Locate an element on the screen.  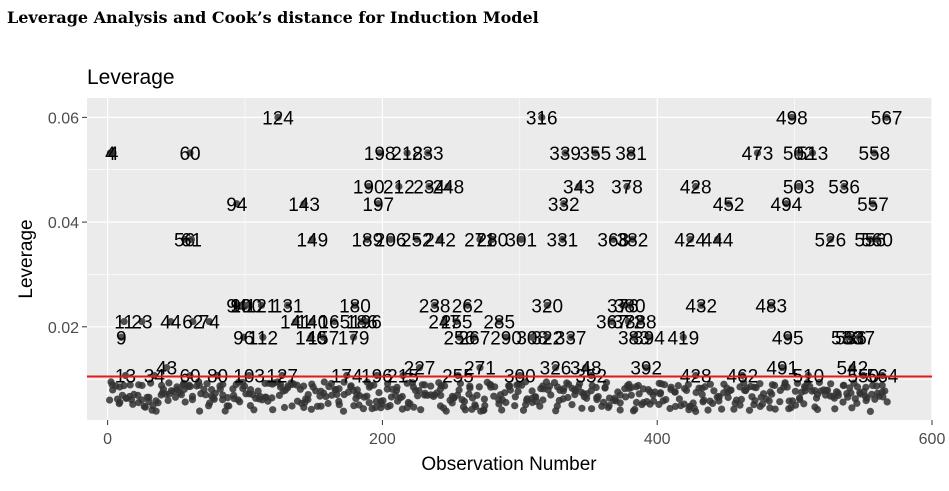
point-label: 196 is located at coordinates (366, 323).